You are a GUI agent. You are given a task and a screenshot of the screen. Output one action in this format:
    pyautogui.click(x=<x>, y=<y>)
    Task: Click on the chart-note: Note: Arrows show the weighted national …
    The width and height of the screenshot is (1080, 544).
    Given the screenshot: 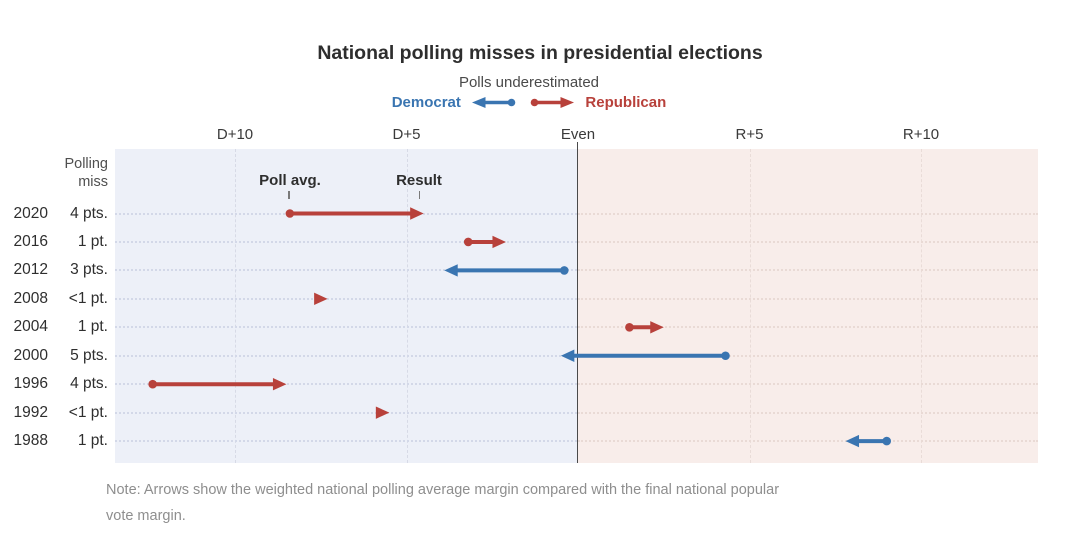 What is the action you would take?
    pyautogui.click(x=531, y=503)
    